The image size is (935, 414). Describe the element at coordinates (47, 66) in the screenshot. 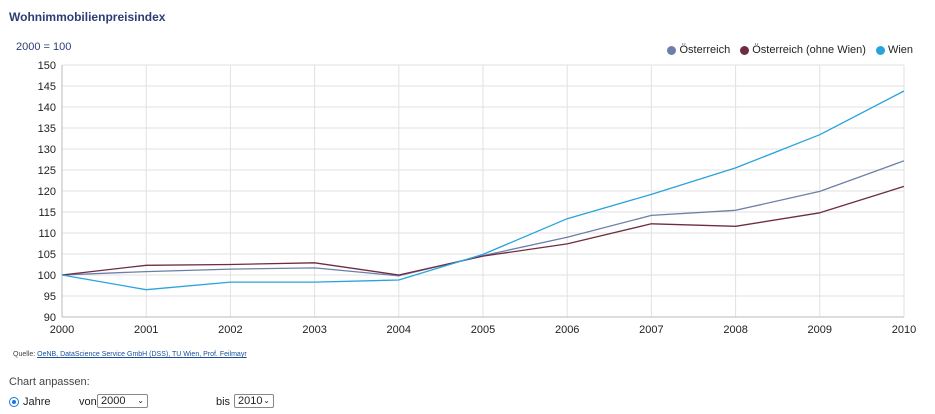

I see `y-tick-label: 150` at that location.